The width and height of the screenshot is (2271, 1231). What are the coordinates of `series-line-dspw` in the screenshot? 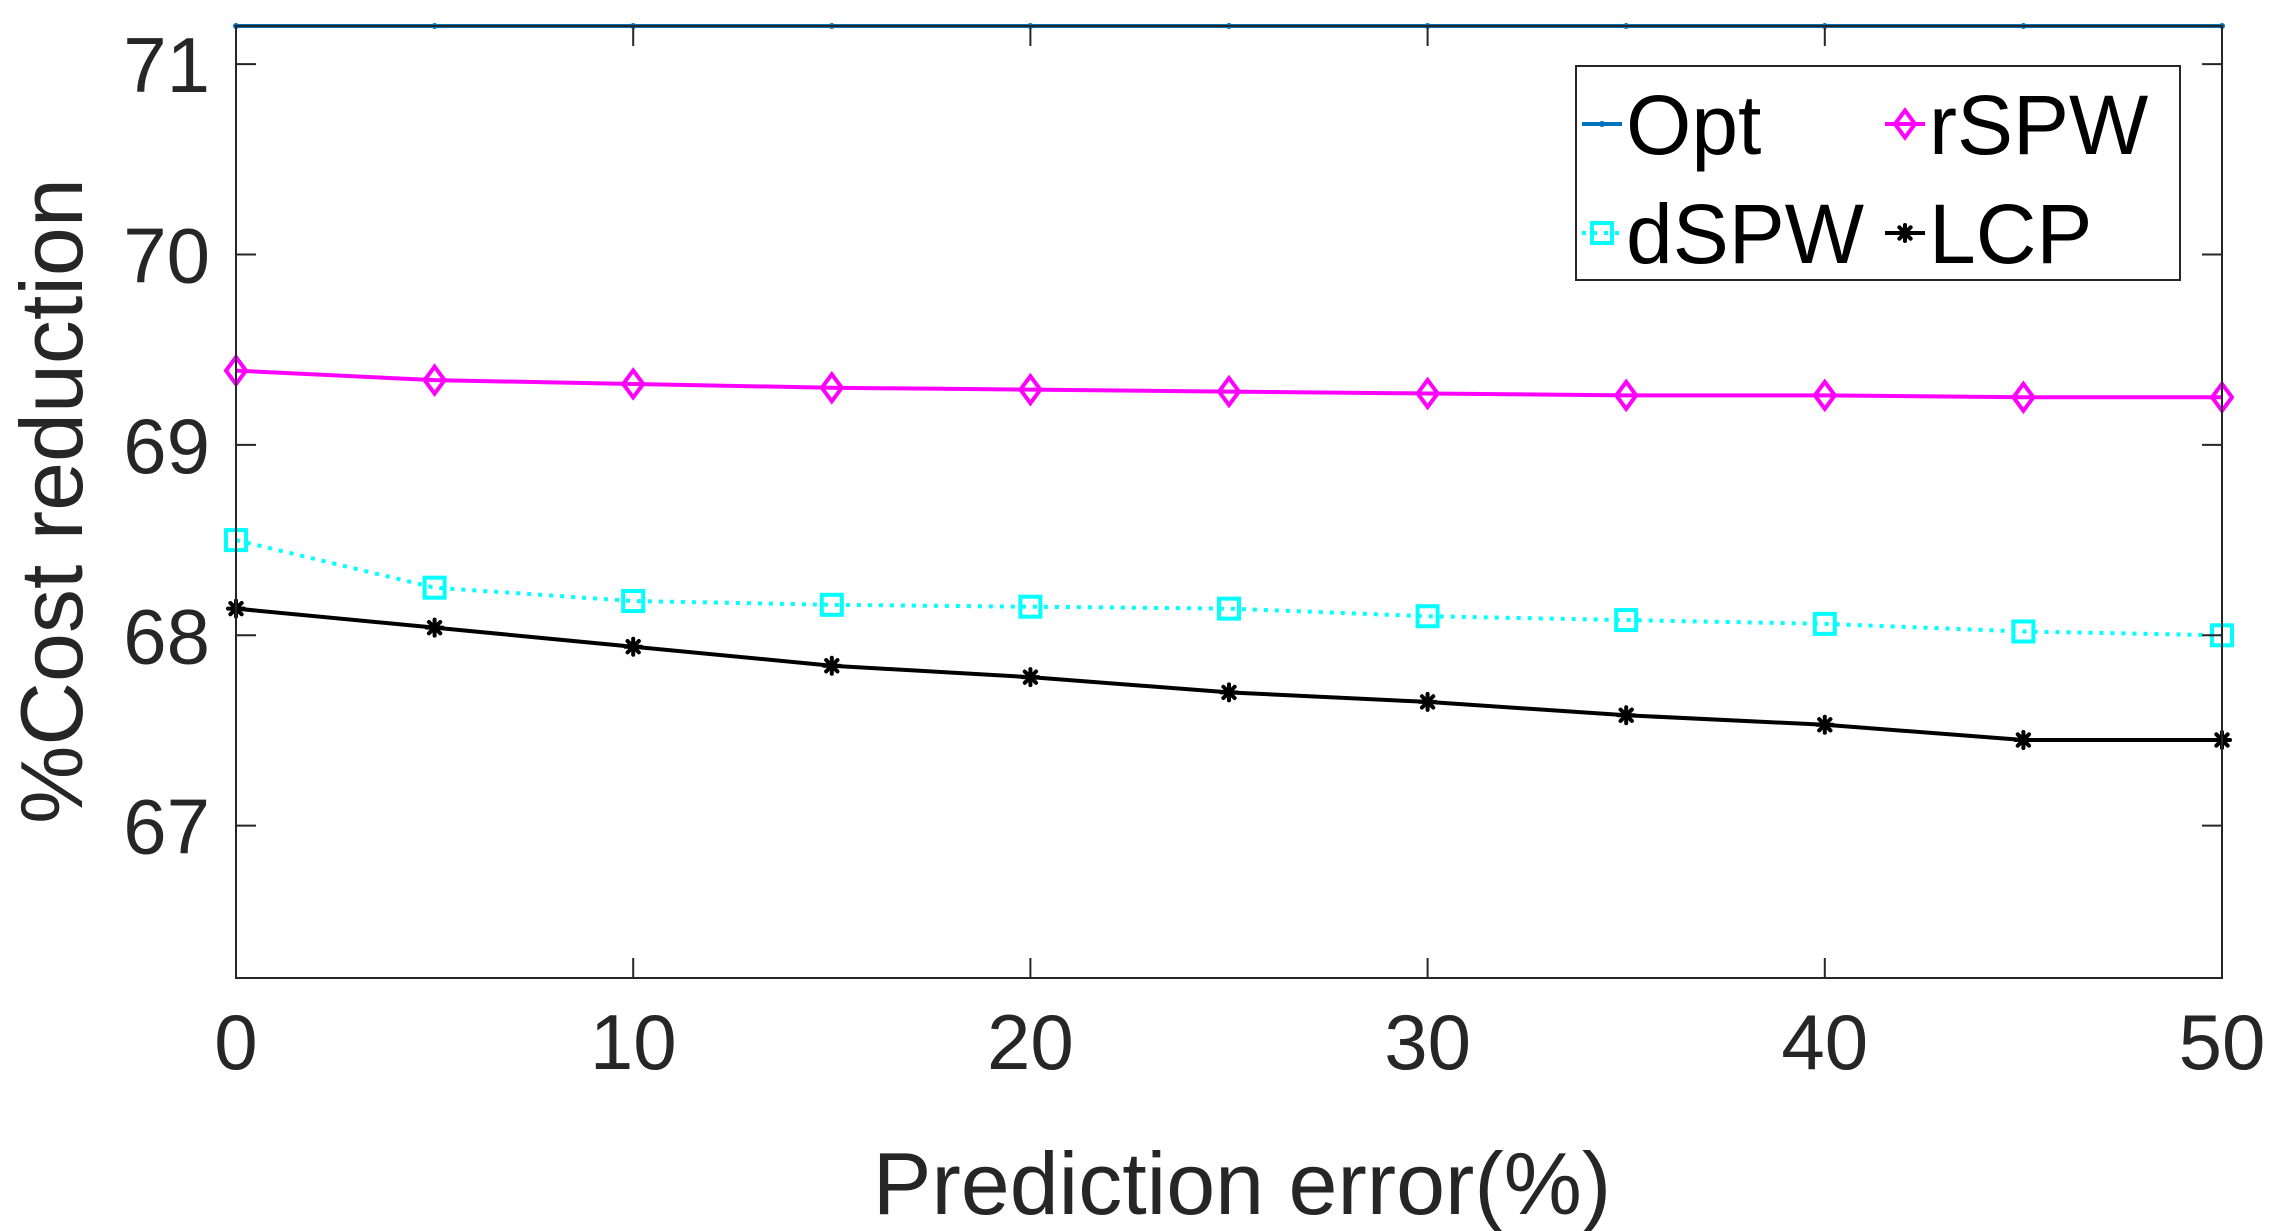 It's located at (1229, 588).